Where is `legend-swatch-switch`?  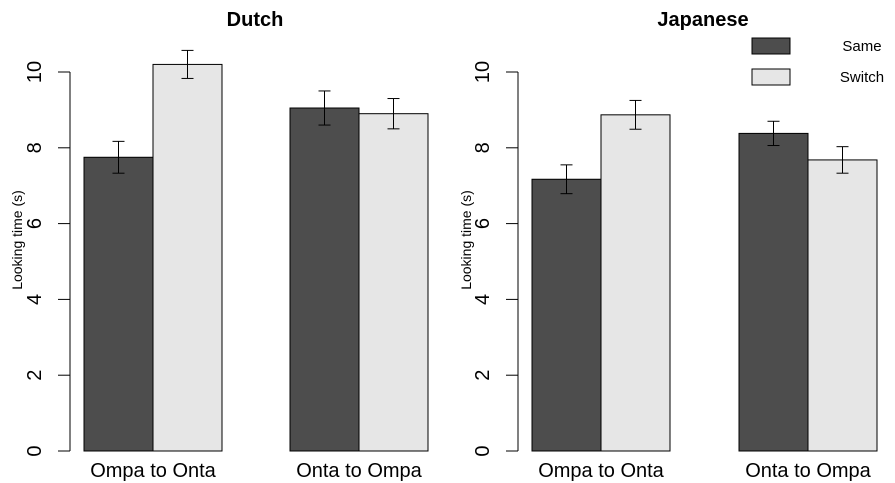
legend-swatch-switch is located at coordinates (771, 77).